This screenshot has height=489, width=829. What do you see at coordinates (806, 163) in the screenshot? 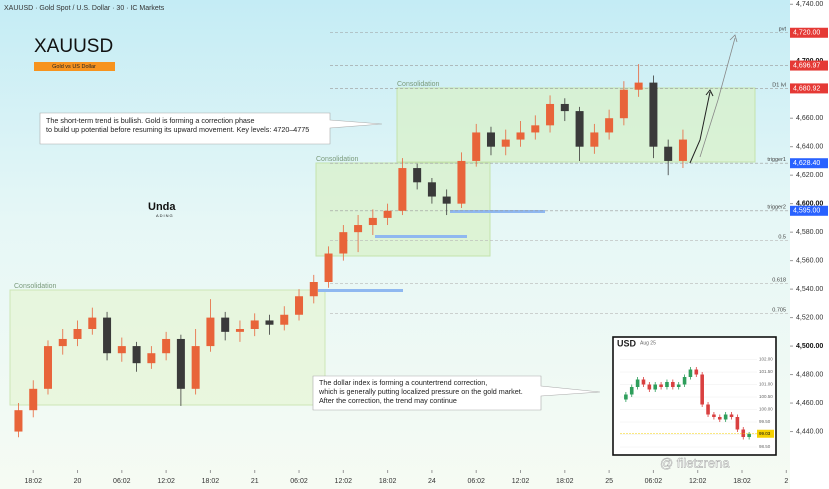
I see `price-tag-label: 4,628.40` at bounding box center [806, 163].